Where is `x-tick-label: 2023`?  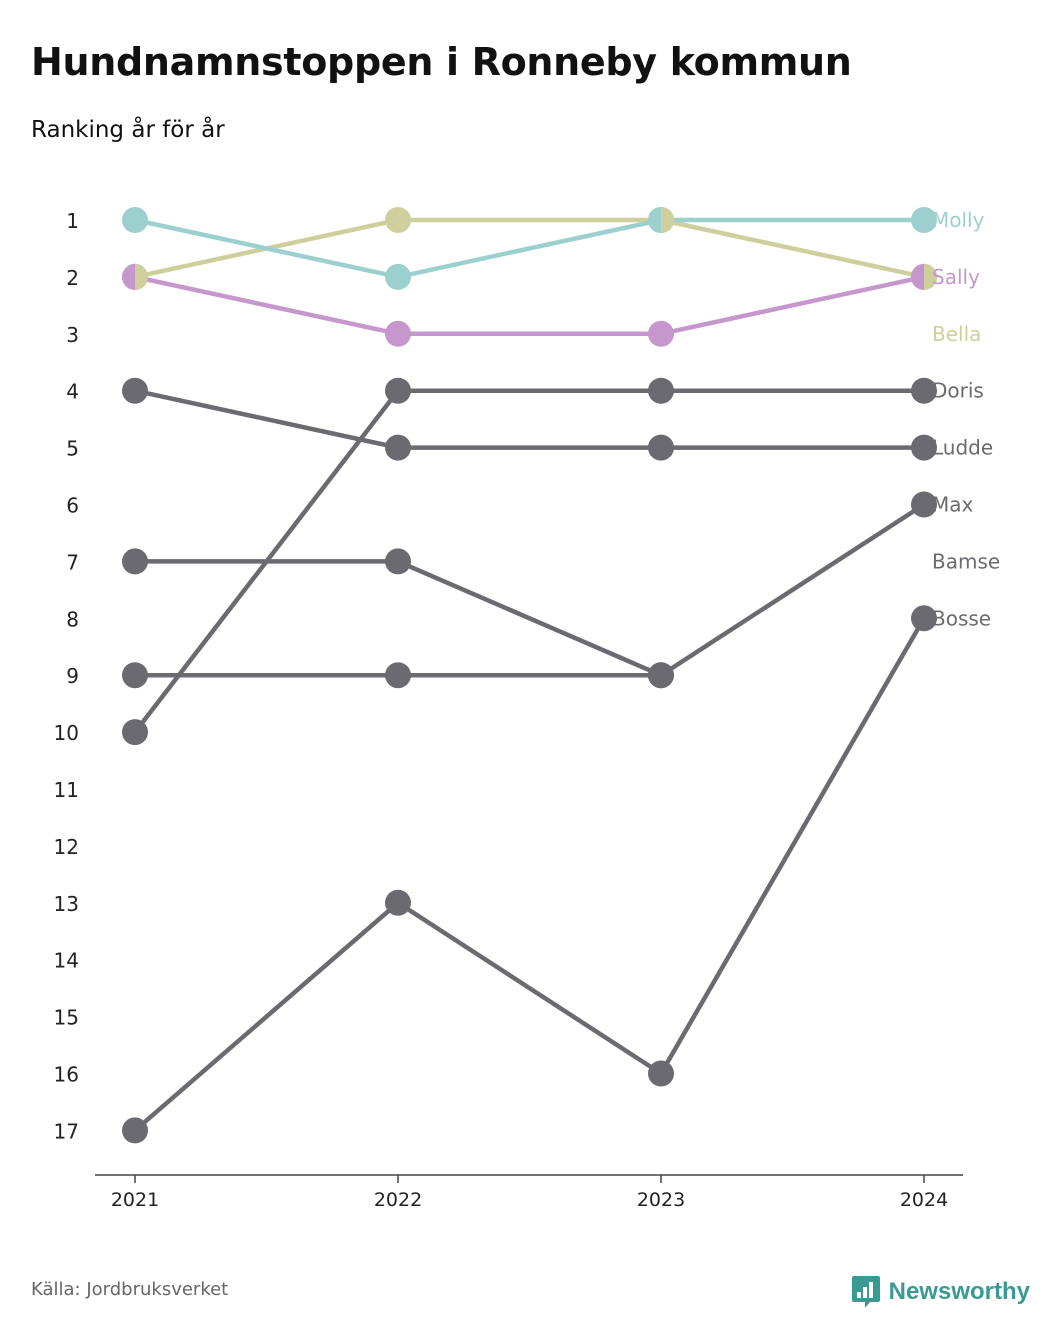
x-tick-label: 2023 is located at coordinates (661, 1200).